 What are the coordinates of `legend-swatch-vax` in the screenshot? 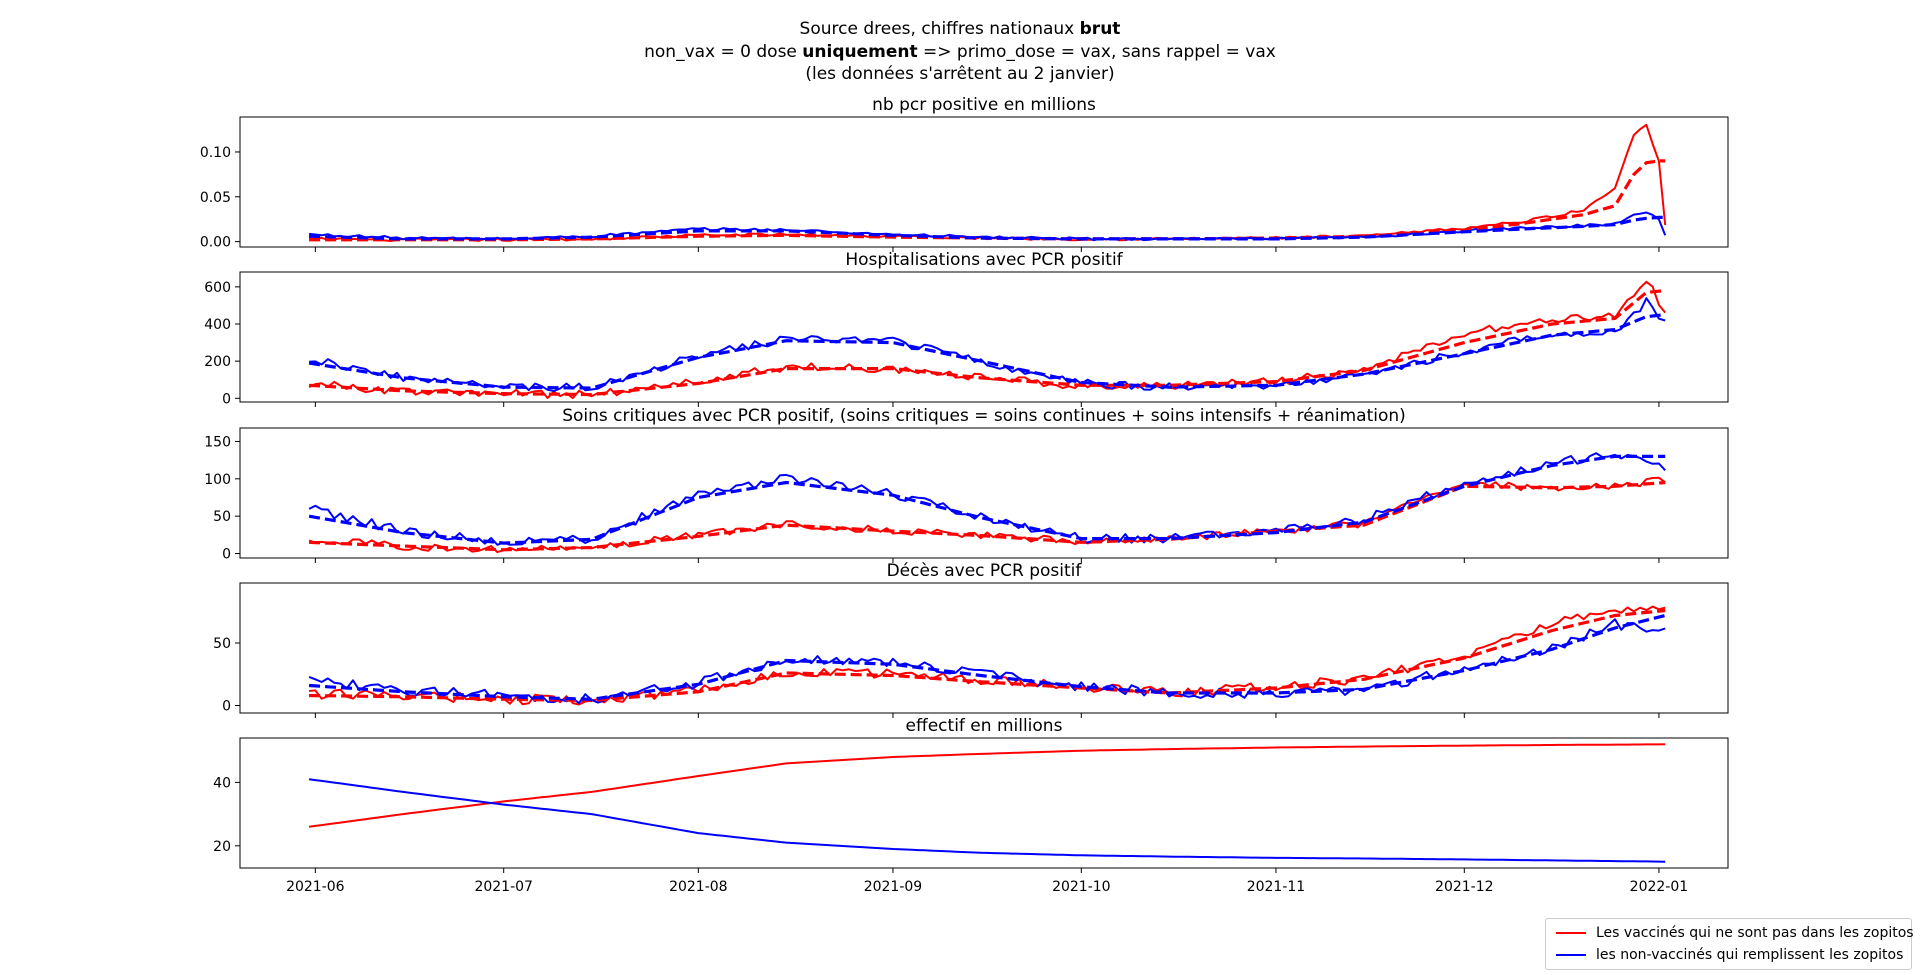 It's located at (1571, 933).